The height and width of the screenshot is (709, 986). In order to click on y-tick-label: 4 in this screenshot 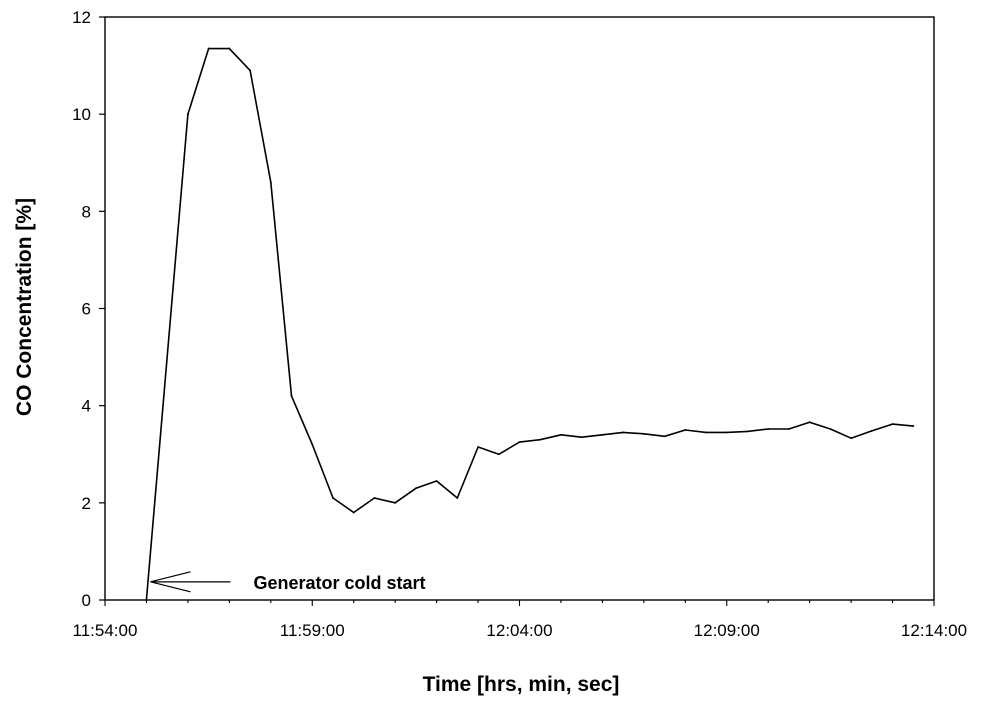, I will do `click(86, 406)`.